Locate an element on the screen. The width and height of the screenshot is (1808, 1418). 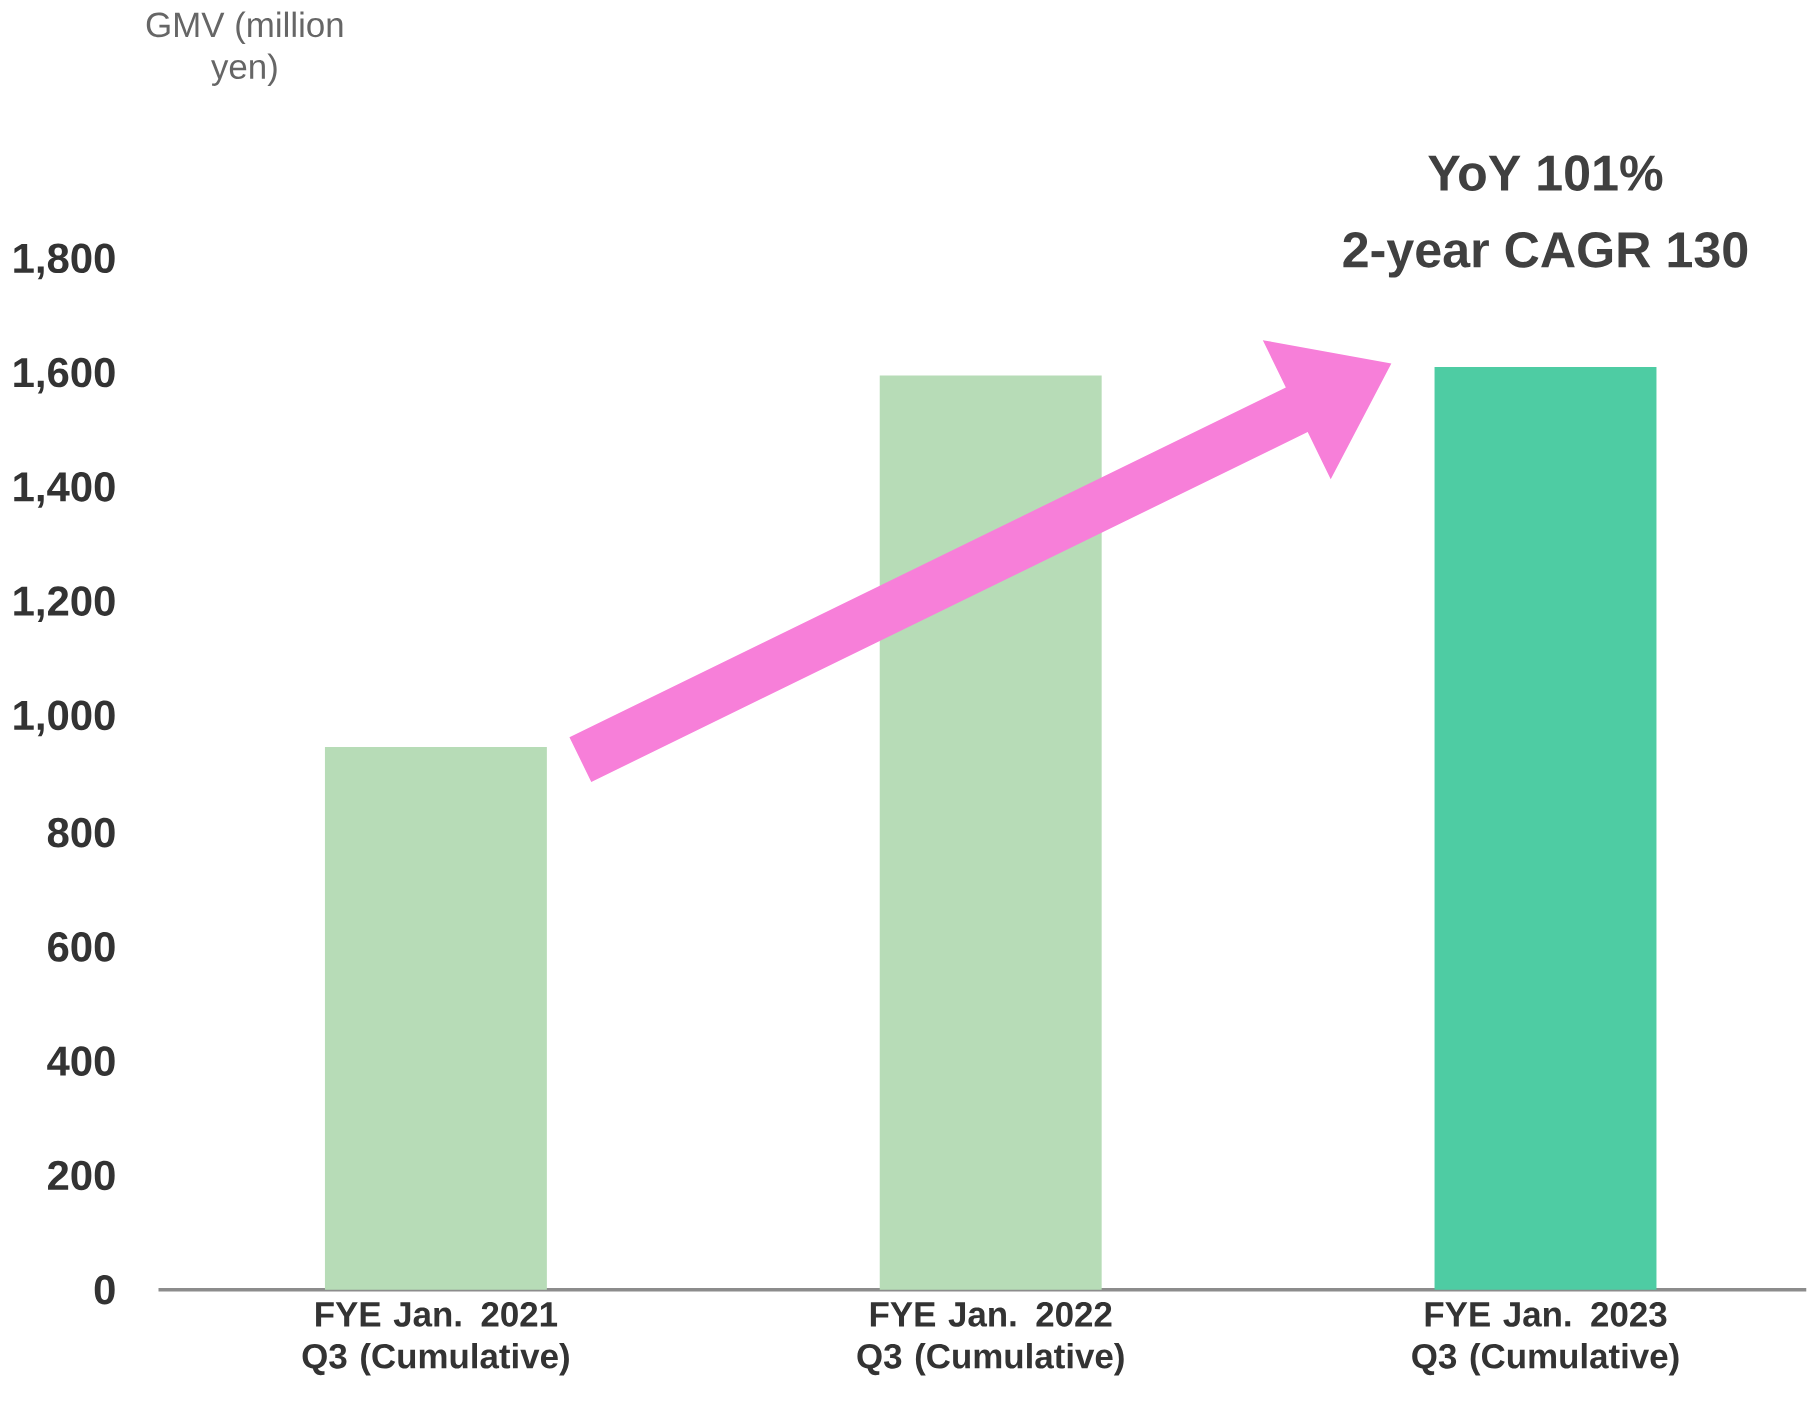
y-tick-label: 1,600 is located at coordinates (64, 375).